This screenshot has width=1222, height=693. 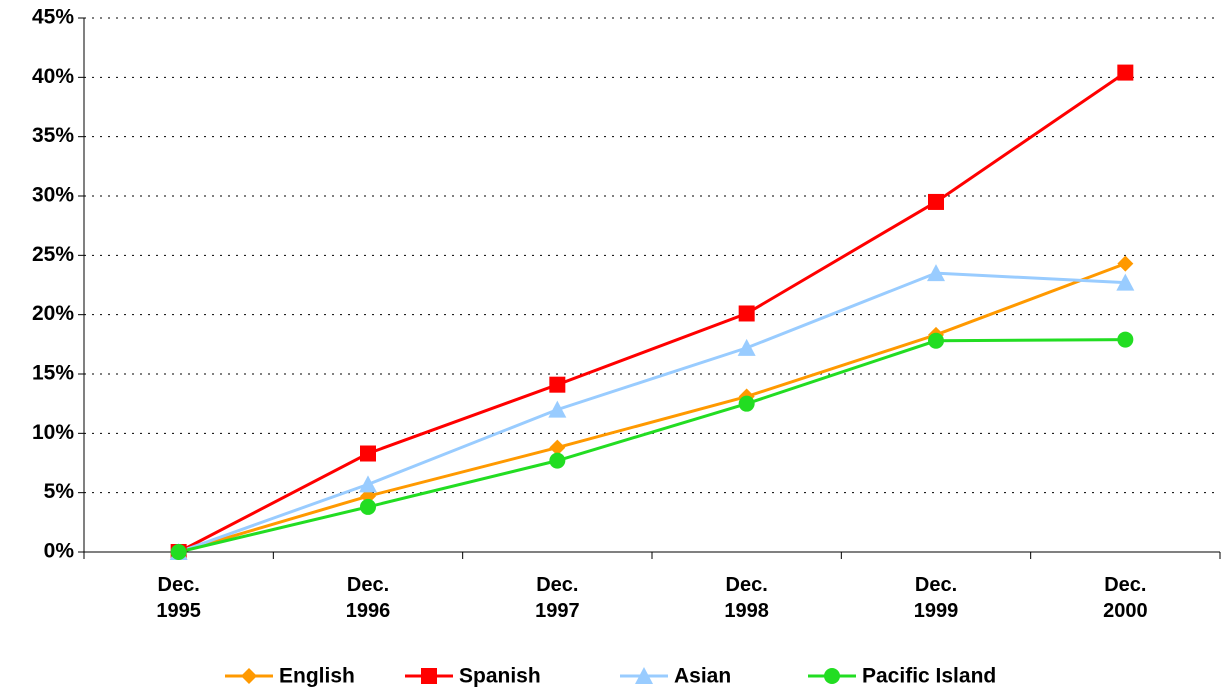 I want to click on x-tick-label: Dec. 2000, so click(x=1125, y=598).